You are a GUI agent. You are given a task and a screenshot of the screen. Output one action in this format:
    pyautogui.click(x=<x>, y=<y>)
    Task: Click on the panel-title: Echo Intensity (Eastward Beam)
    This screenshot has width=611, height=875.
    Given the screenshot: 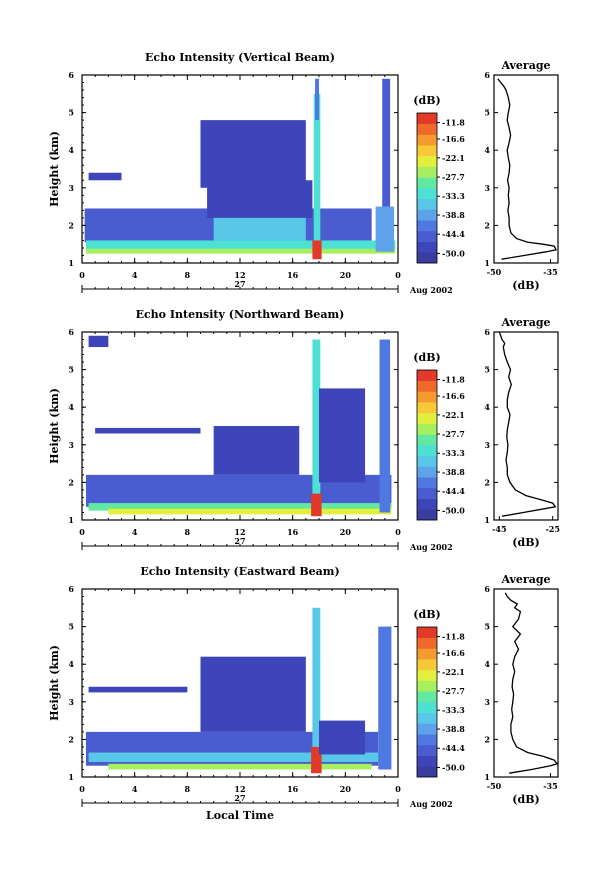 What is the action you would take?
    pyautogui.click(x=239, y=571)
    